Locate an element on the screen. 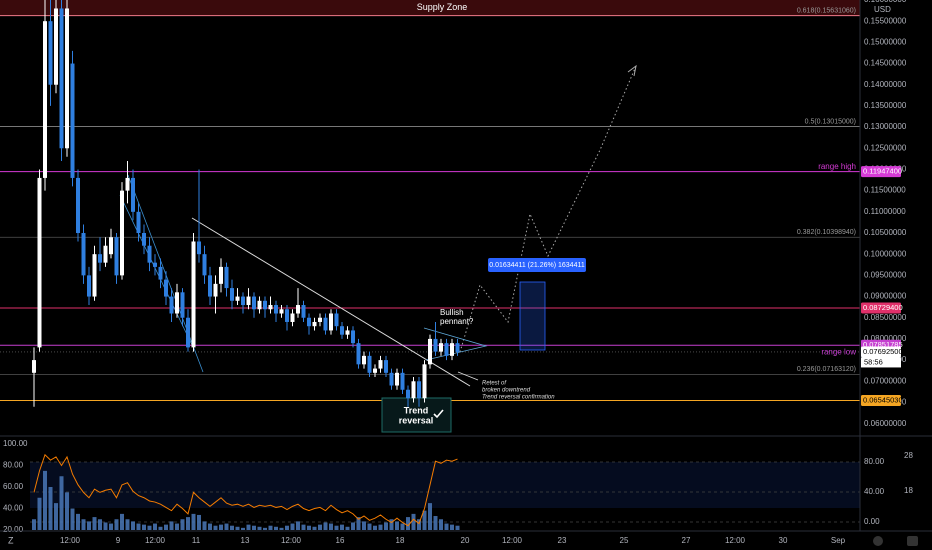  retest-label: broken downtrend is located at coordinates (506, 391).